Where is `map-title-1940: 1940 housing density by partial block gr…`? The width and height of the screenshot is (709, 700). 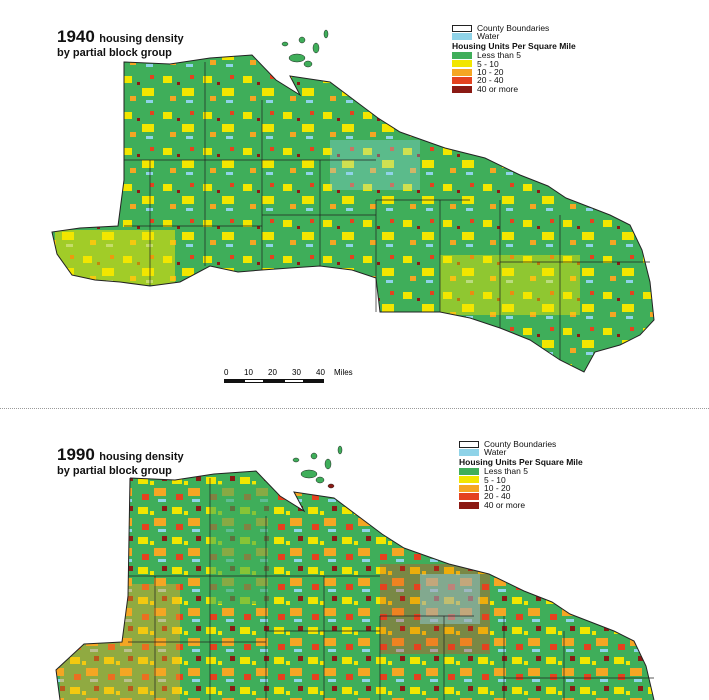
map-title-1940: 1940 housing density by partial block gr… is located at coordinates (120, 43).